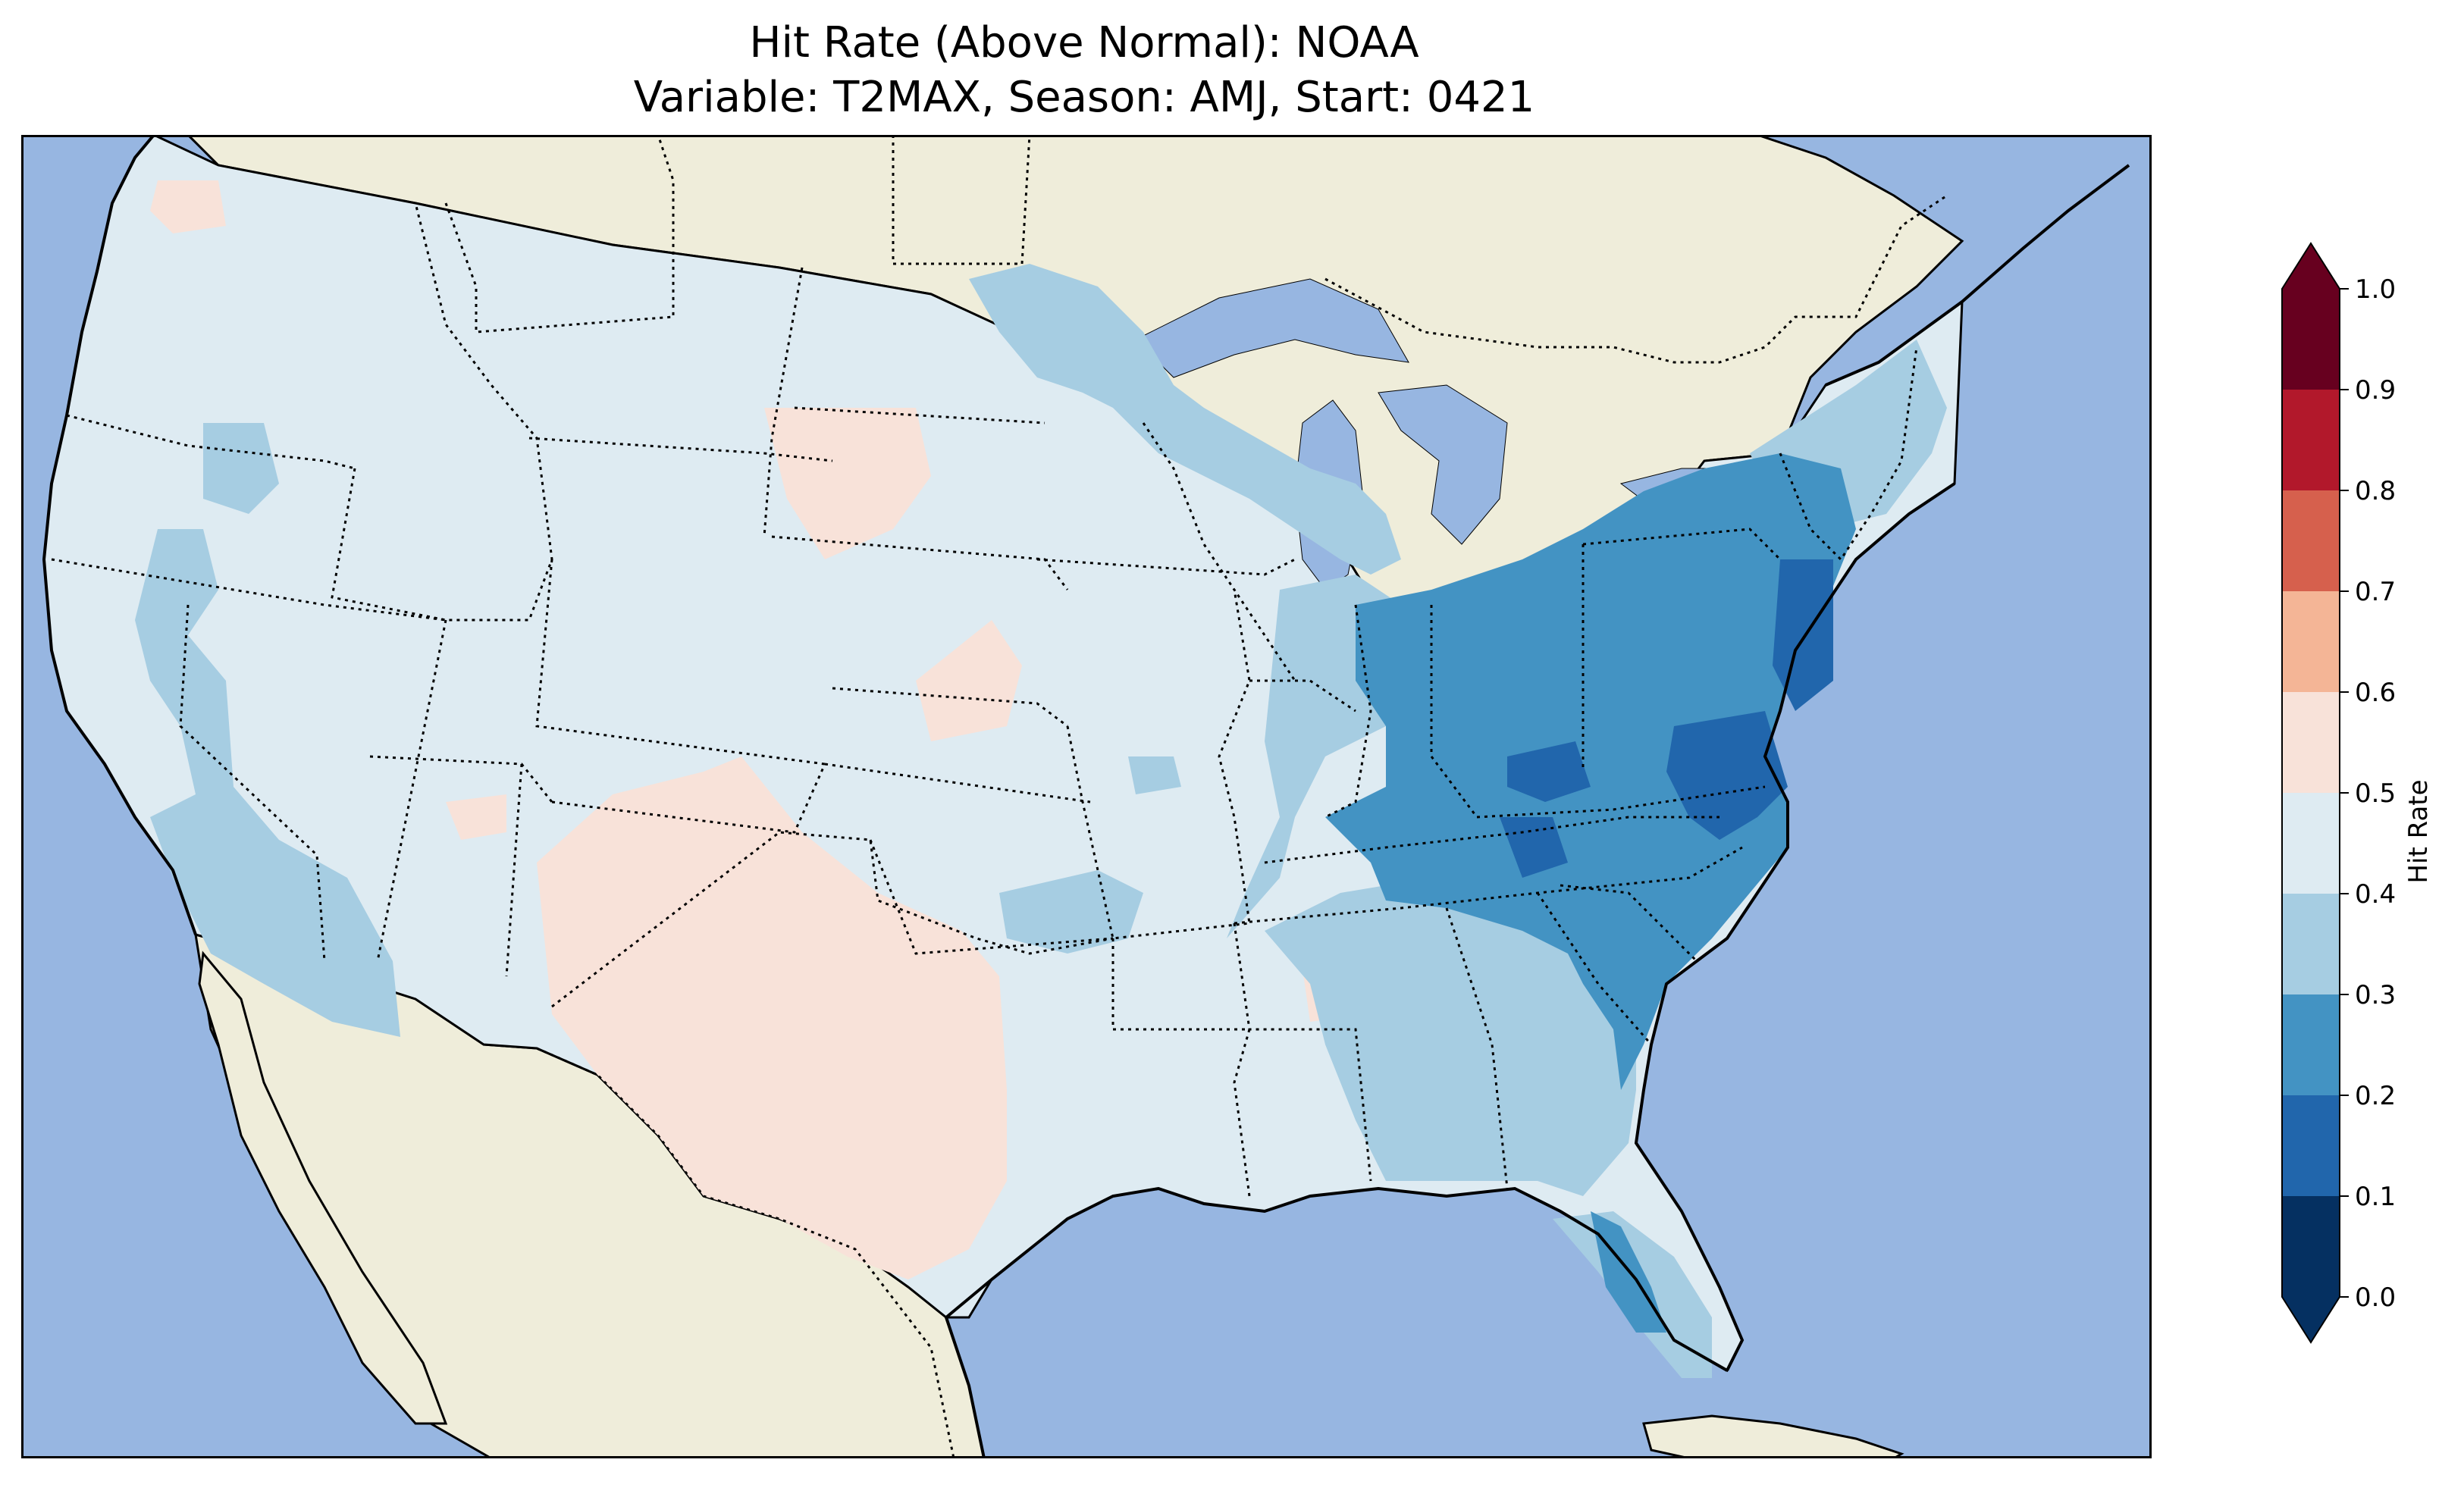 The height and width of the screenshot is (1494, 2464). Describe the element at coordinates (2375, 995) in the screenshot. I see `colorbar-tick-label-3: 0.3` at that location.